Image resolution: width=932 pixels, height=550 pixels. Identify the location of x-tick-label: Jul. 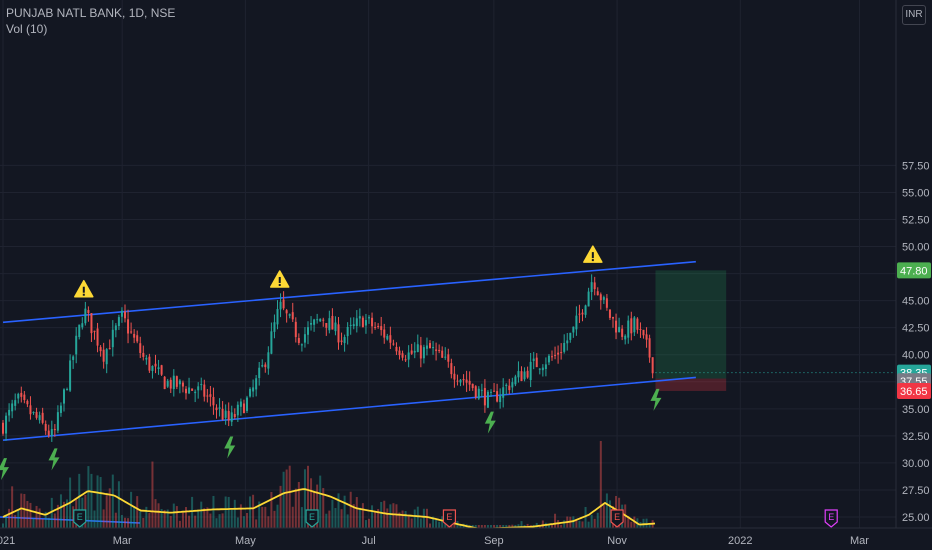
(369, 541).